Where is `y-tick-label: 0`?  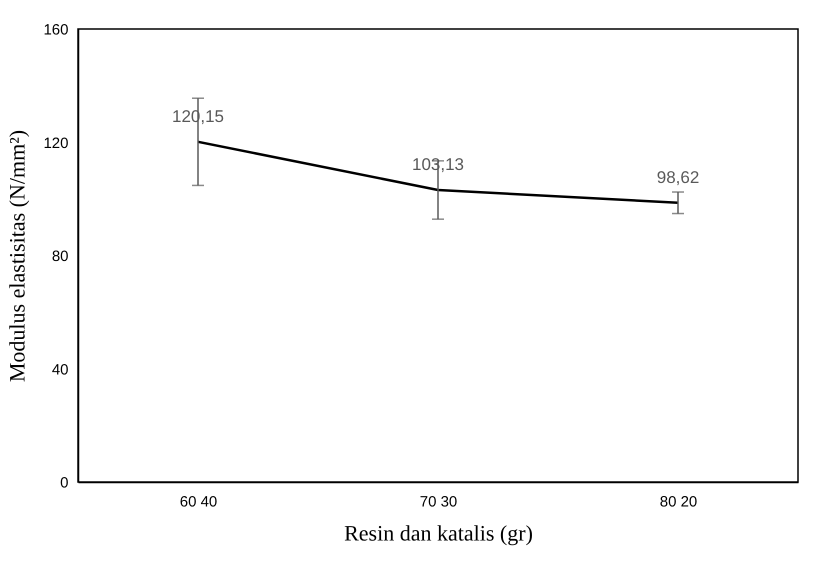 y-tick-label: 0 is located at coordinates (64, 483).